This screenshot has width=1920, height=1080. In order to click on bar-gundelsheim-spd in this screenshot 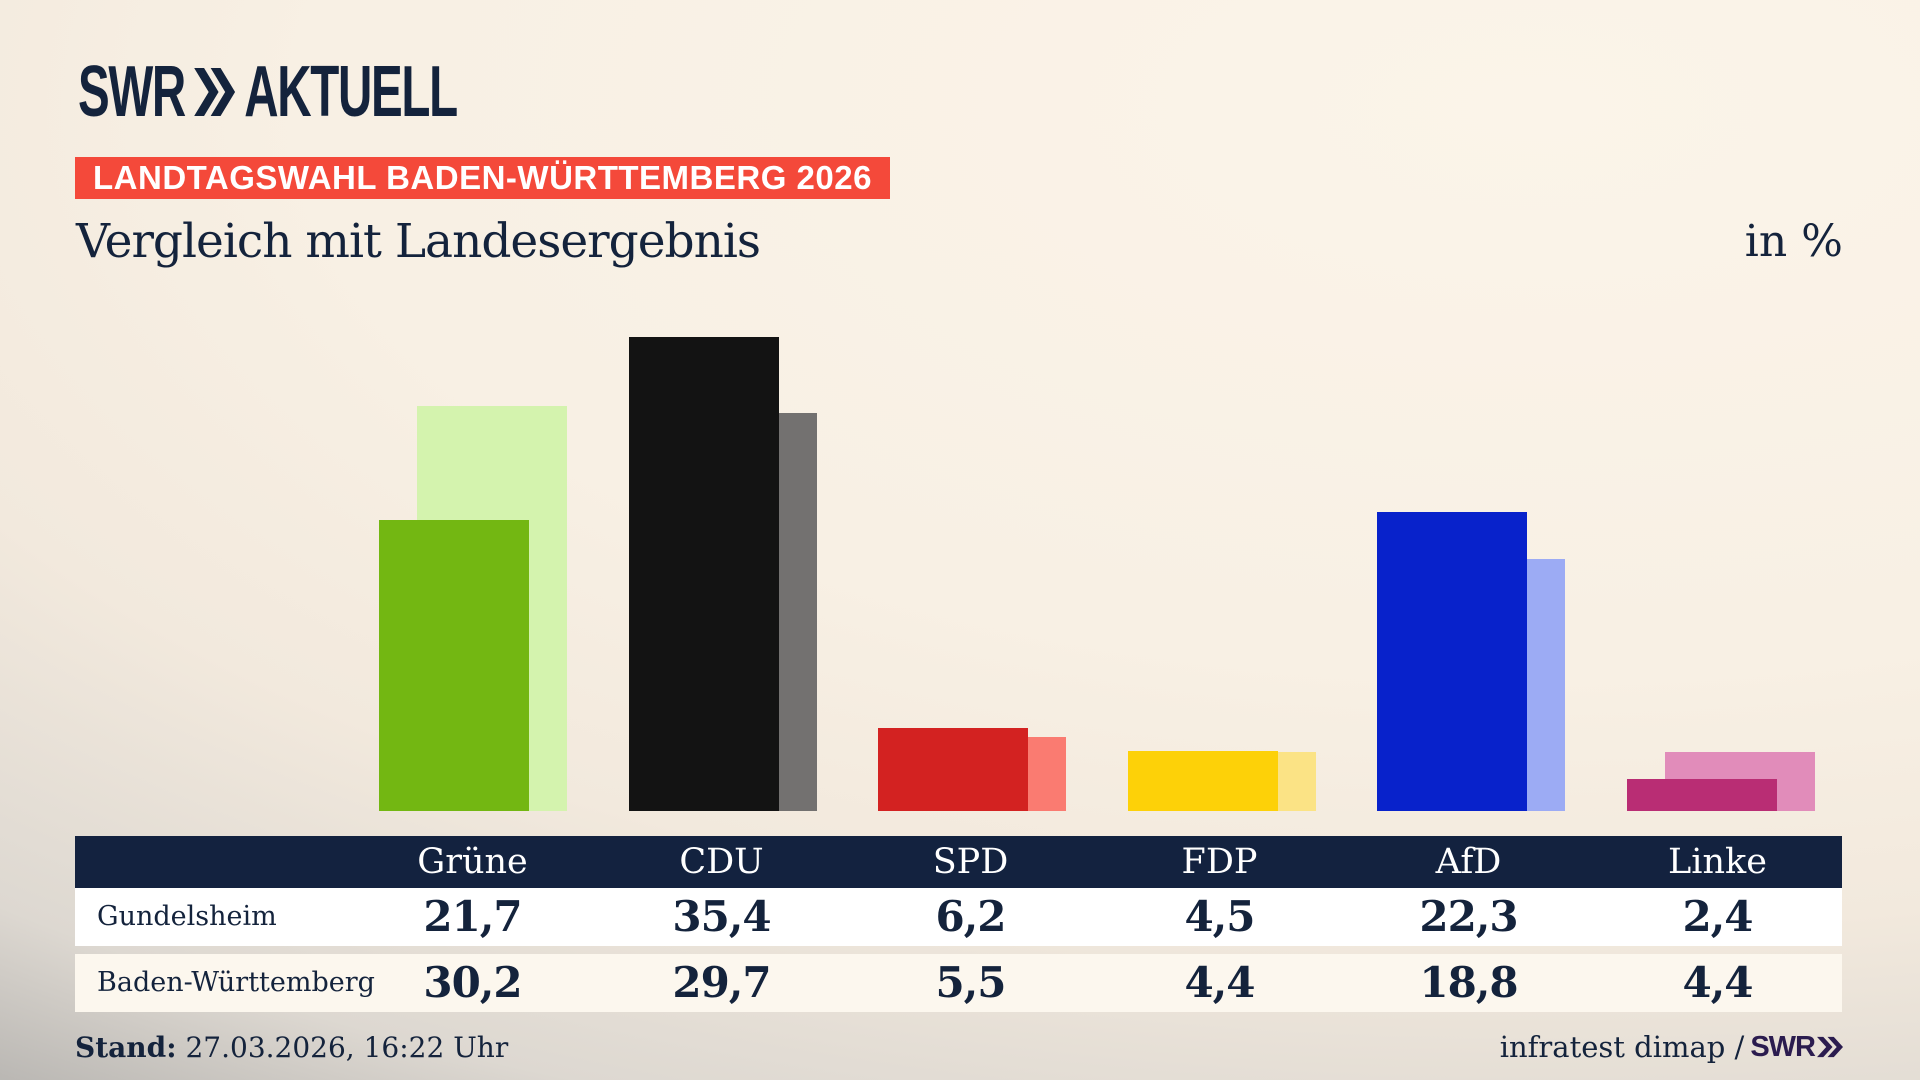, I will do `click(953, 769)`.